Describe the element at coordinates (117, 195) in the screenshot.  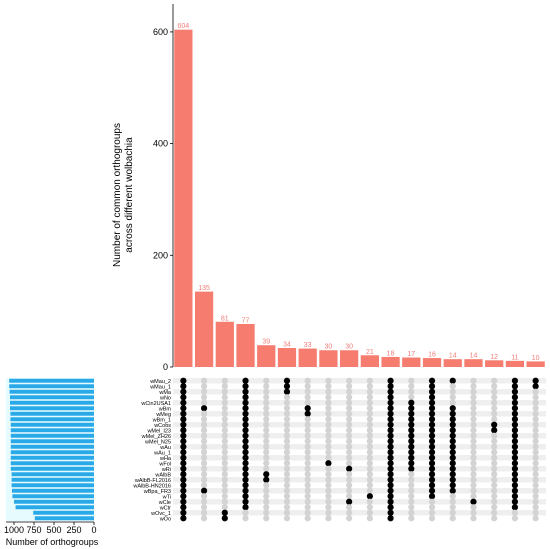
I see `y-axis-title-line-1: Number of common orthogroups` at that location.